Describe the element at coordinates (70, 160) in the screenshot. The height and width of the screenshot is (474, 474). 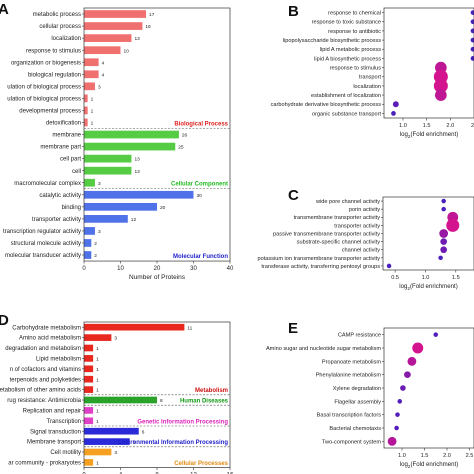
I see `category-label: cell part` at that location.